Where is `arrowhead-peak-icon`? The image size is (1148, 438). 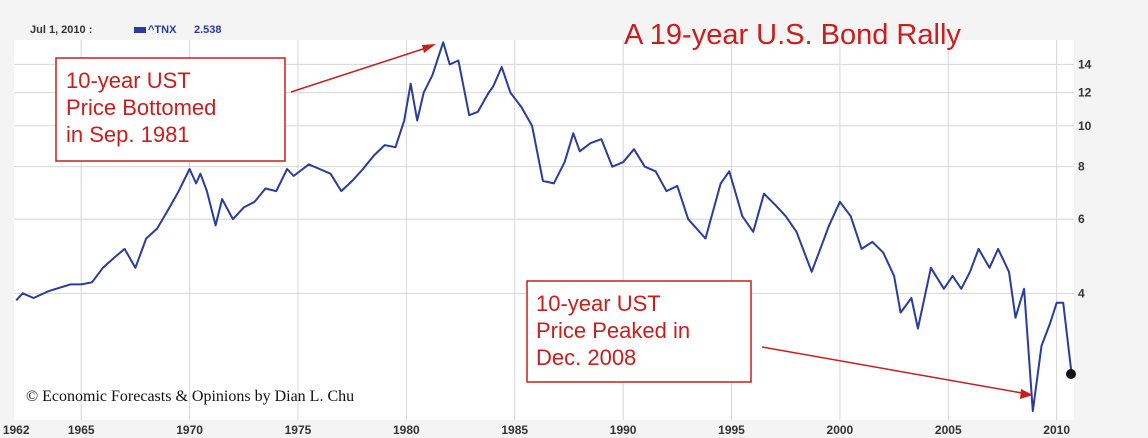
arrowhead-peak-icon is located at coordinates (1026, 394).